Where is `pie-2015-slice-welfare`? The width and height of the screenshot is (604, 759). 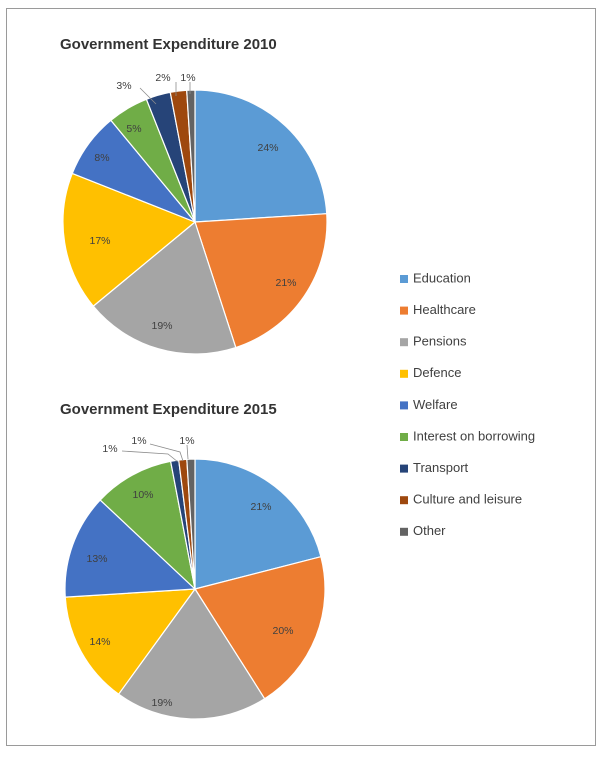 pie-2015-slice-welfare is located at coordinates (130, 548).